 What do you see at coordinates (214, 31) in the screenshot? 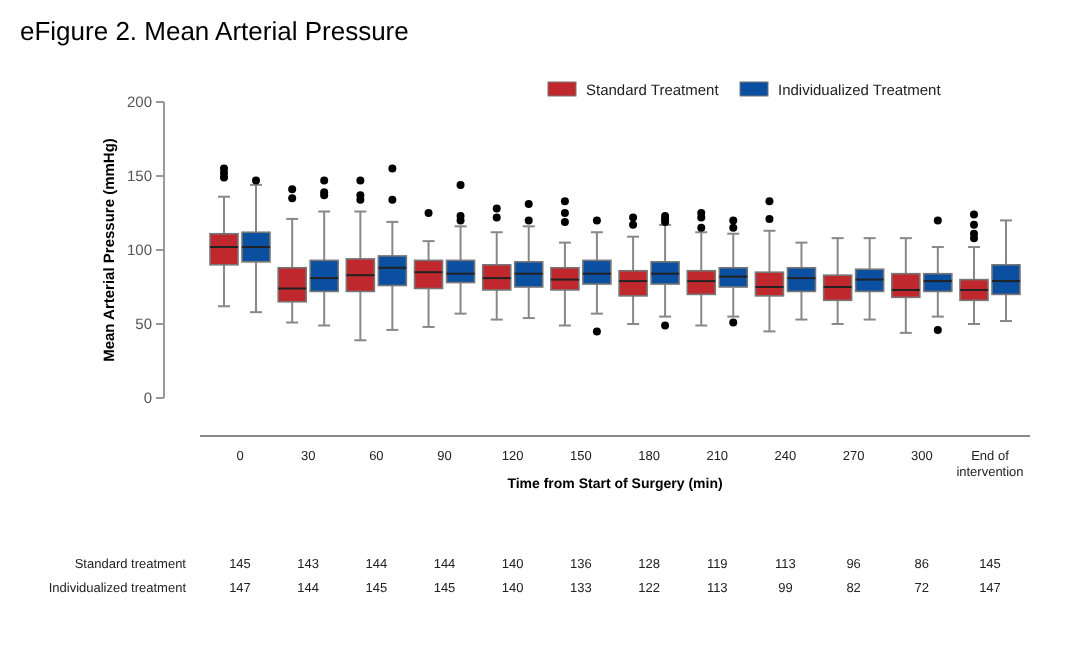
I see `chart-title: eFigure 2. Mean Arterial Pressure` at bounding box center [214, 31].